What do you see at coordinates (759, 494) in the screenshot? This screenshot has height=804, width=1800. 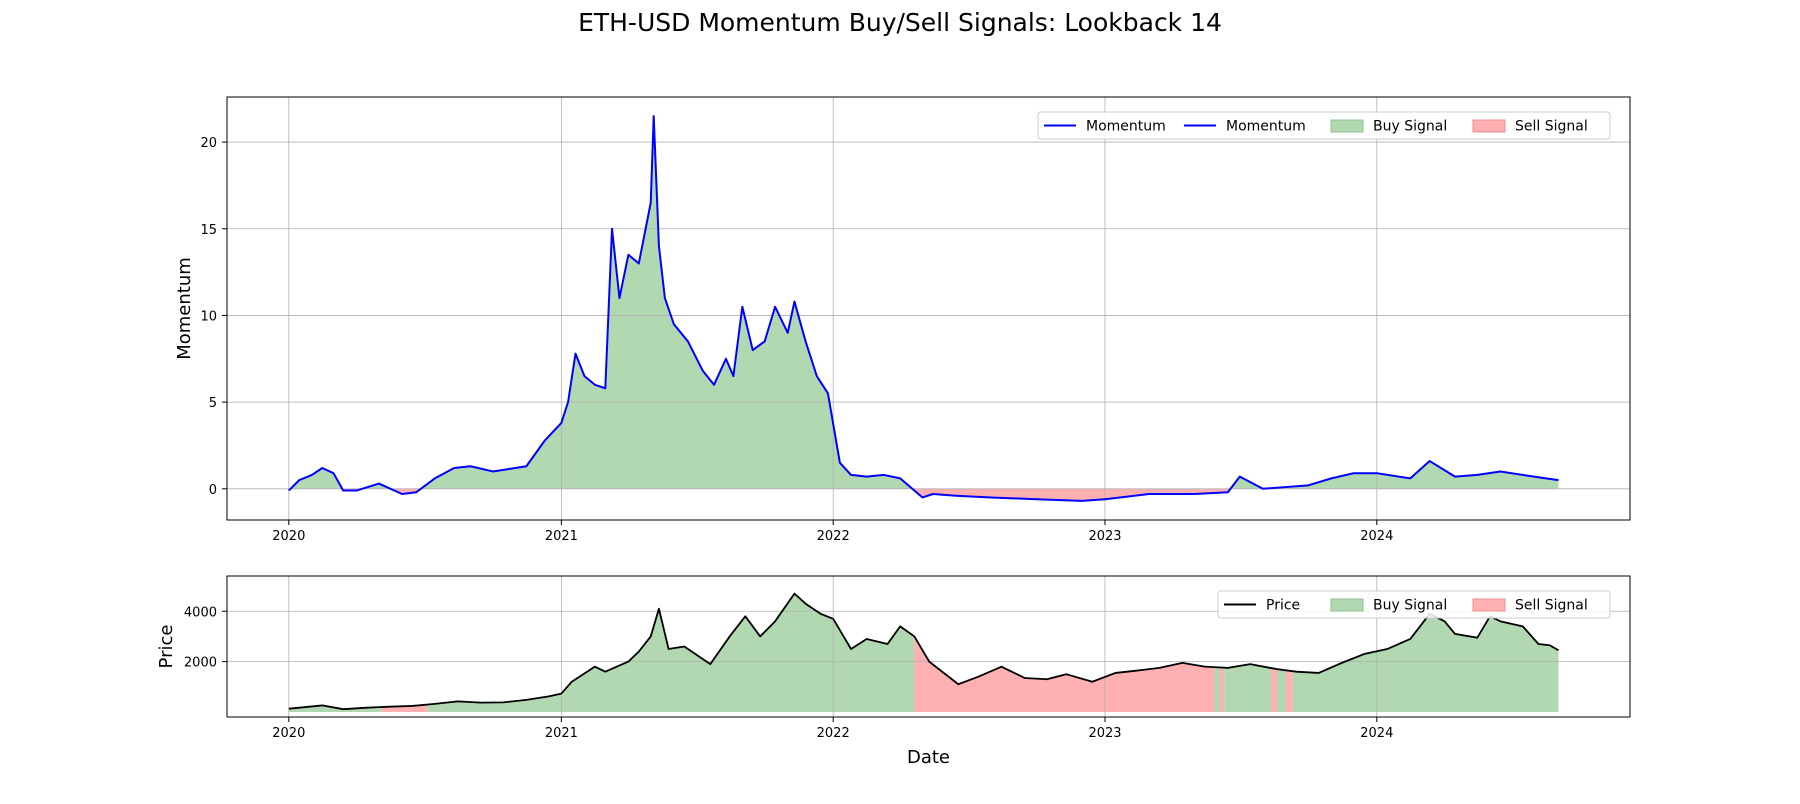 I see `sell-signal-area` at bounding box center [759, 494].